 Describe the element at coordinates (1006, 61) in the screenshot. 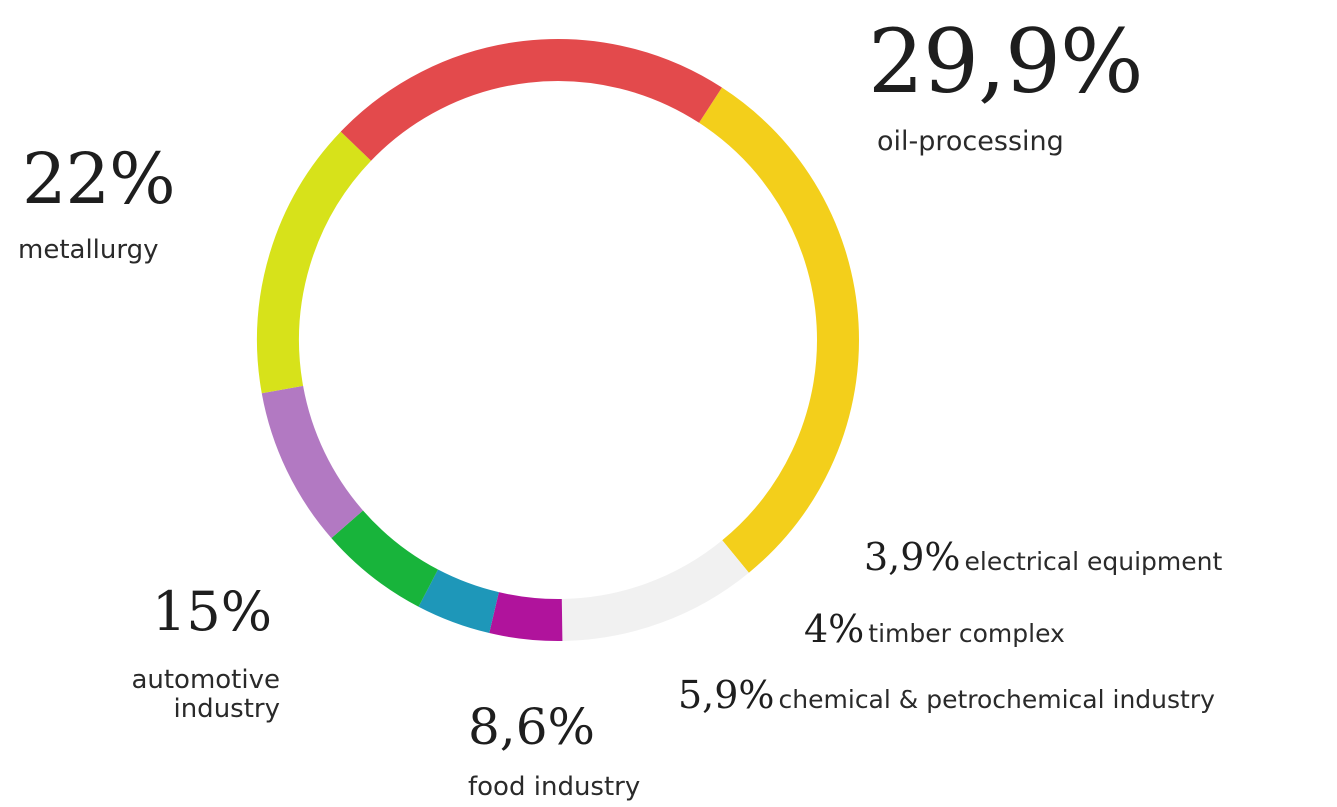

I see `oil-processing-value: 29,9%` at that location.